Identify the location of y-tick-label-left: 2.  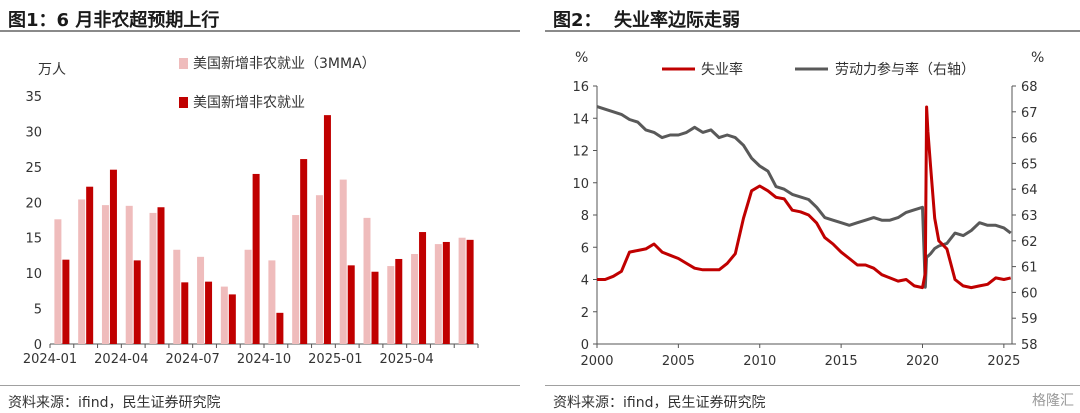
(585, 313).